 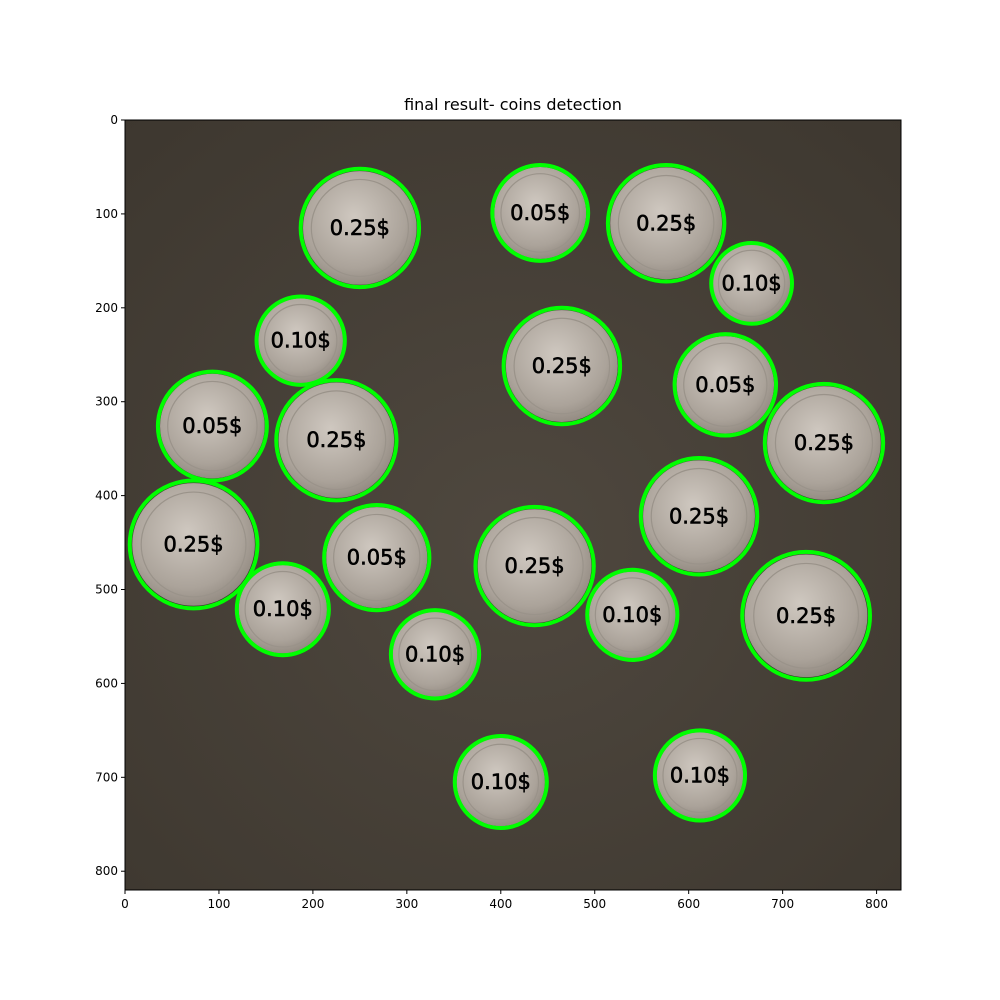 I want to click on x-tick-label: 500, so click(x=594, y=904).